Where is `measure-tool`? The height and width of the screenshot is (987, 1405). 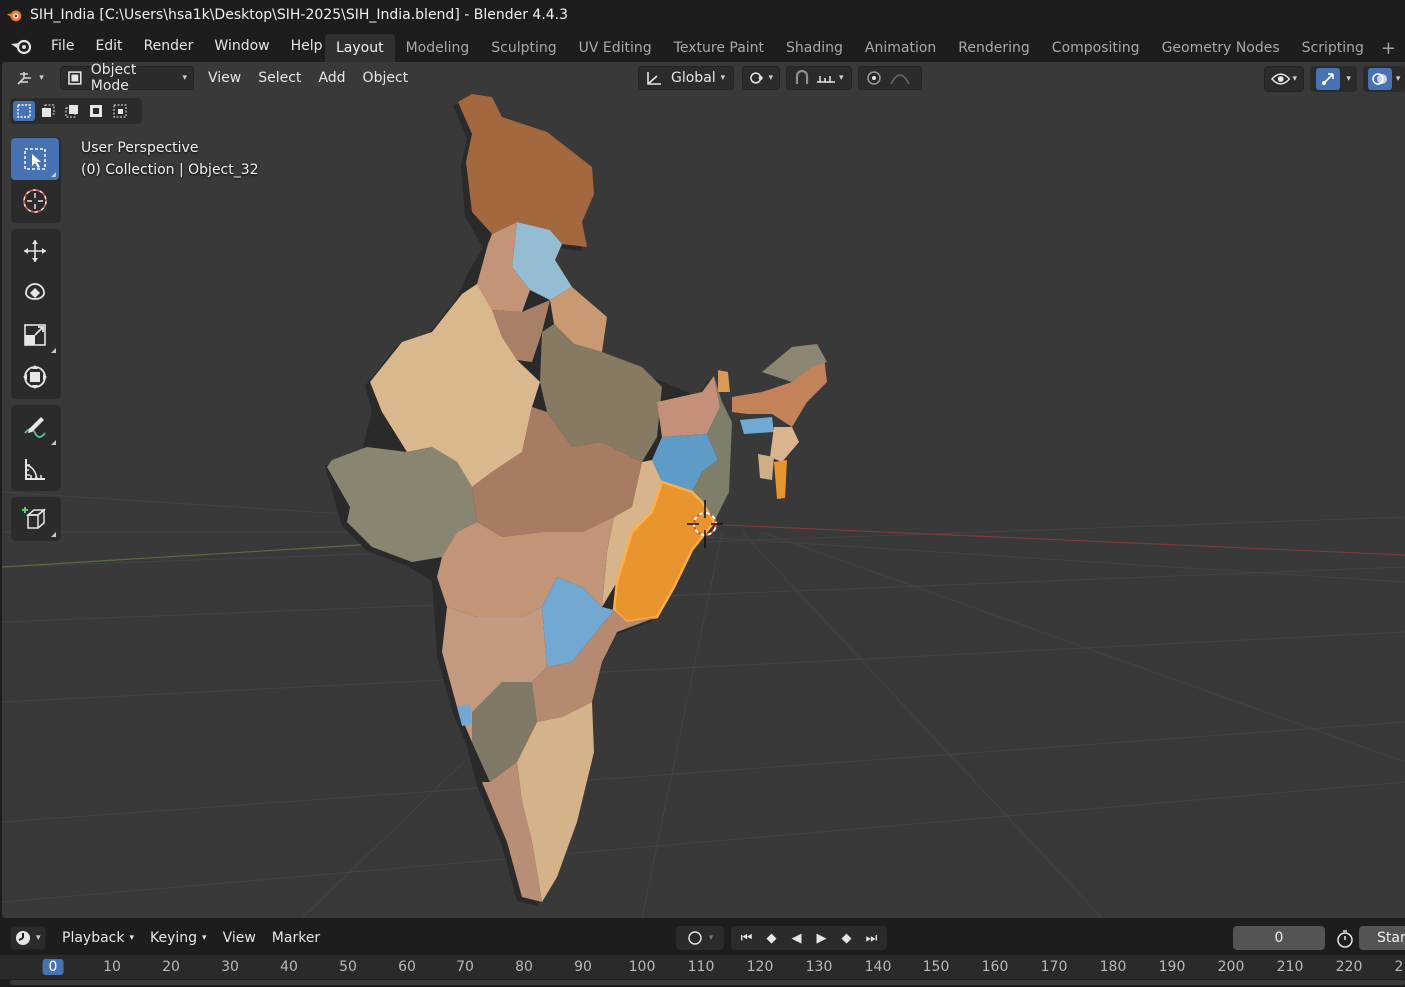
measure-tool is located at coordinates (35, 469).